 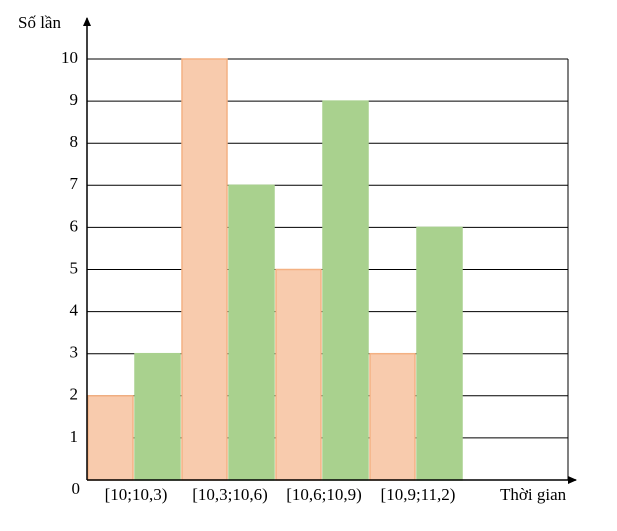 I want to click on y-tick-label: 2, so click(x=74, y=394).